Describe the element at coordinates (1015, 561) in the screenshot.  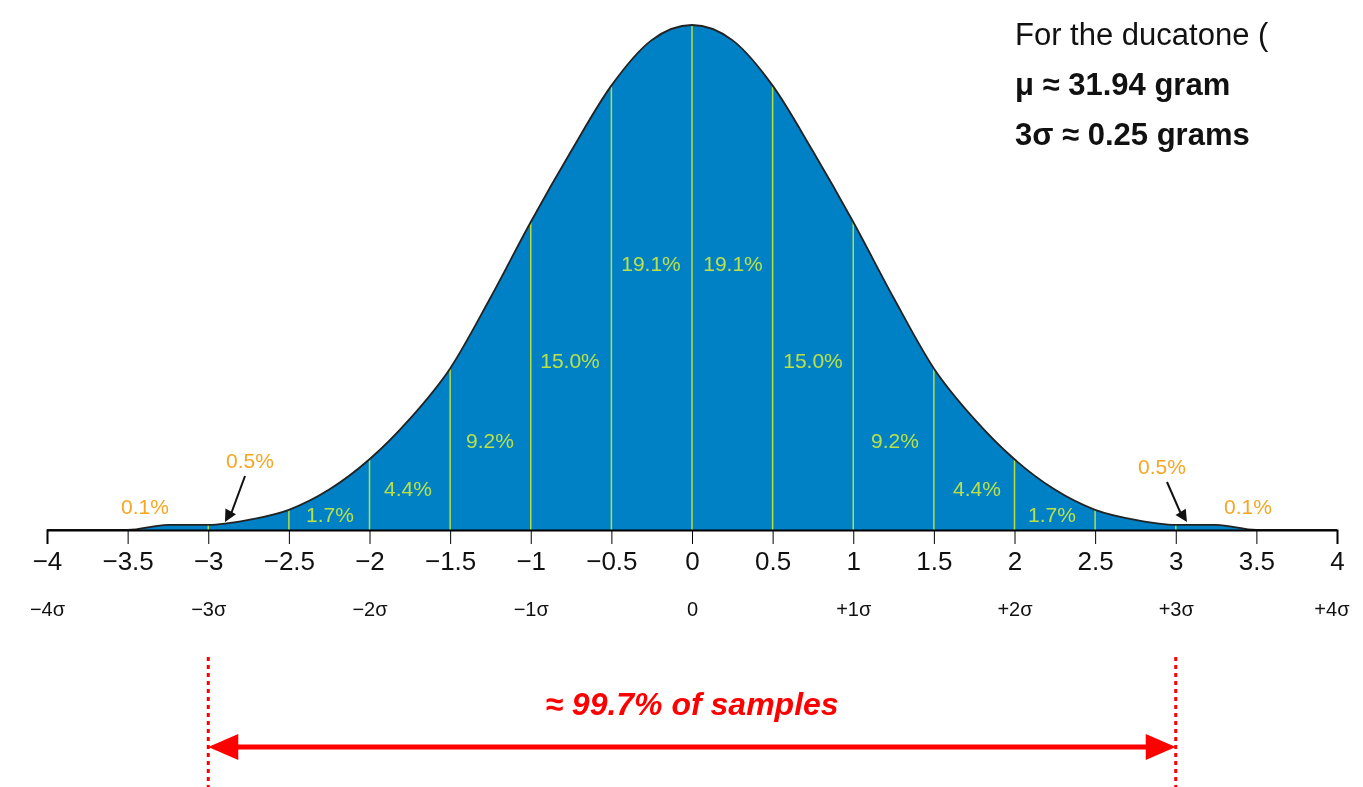
I see `x-tick-label: 2` at that location.